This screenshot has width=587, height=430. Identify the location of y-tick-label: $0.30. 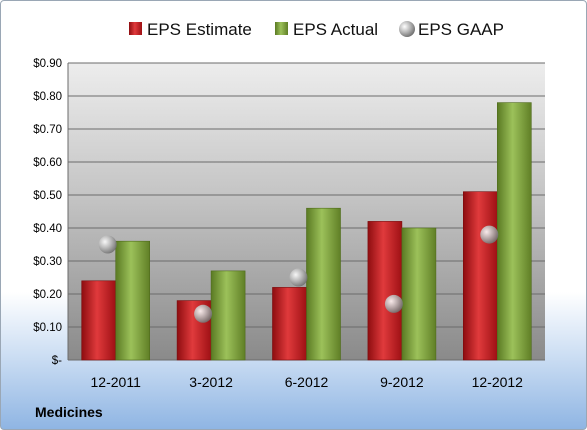
(47, 262).